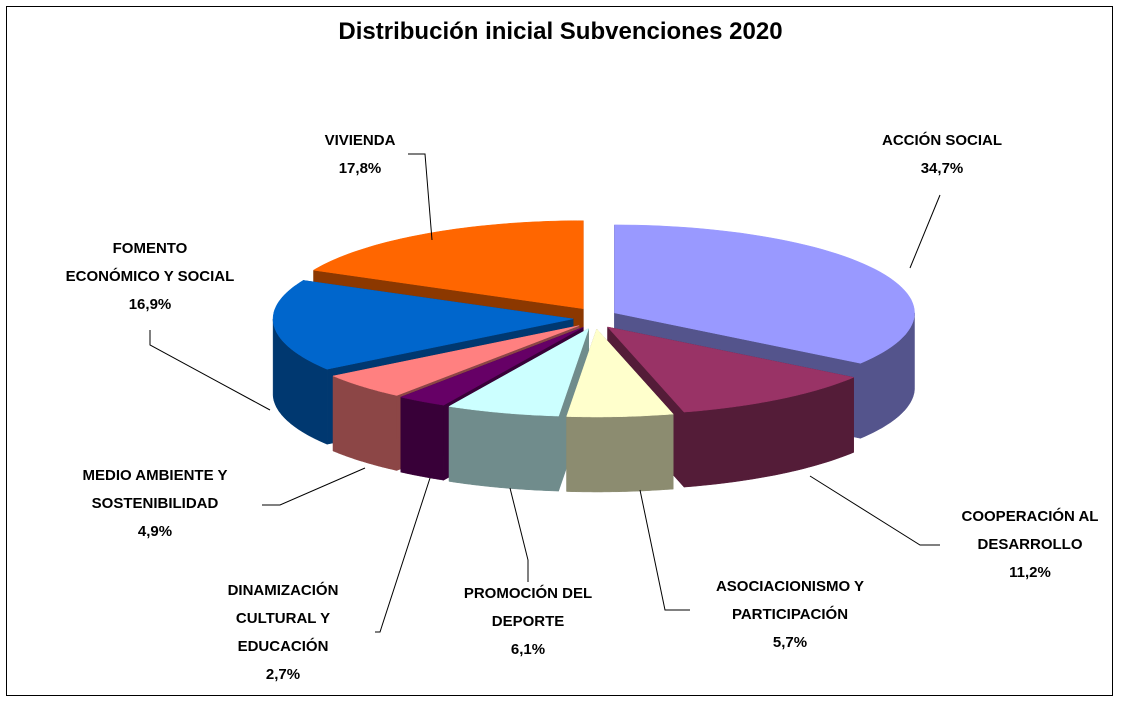 This screenshot has height=704, width=1121. What do you see at coordinates (790, 600) in the screenshot?
I see `slice-label: ASOCIACIONISMO Y PARTICIPACIÓN` at bounding box center [790, 600].